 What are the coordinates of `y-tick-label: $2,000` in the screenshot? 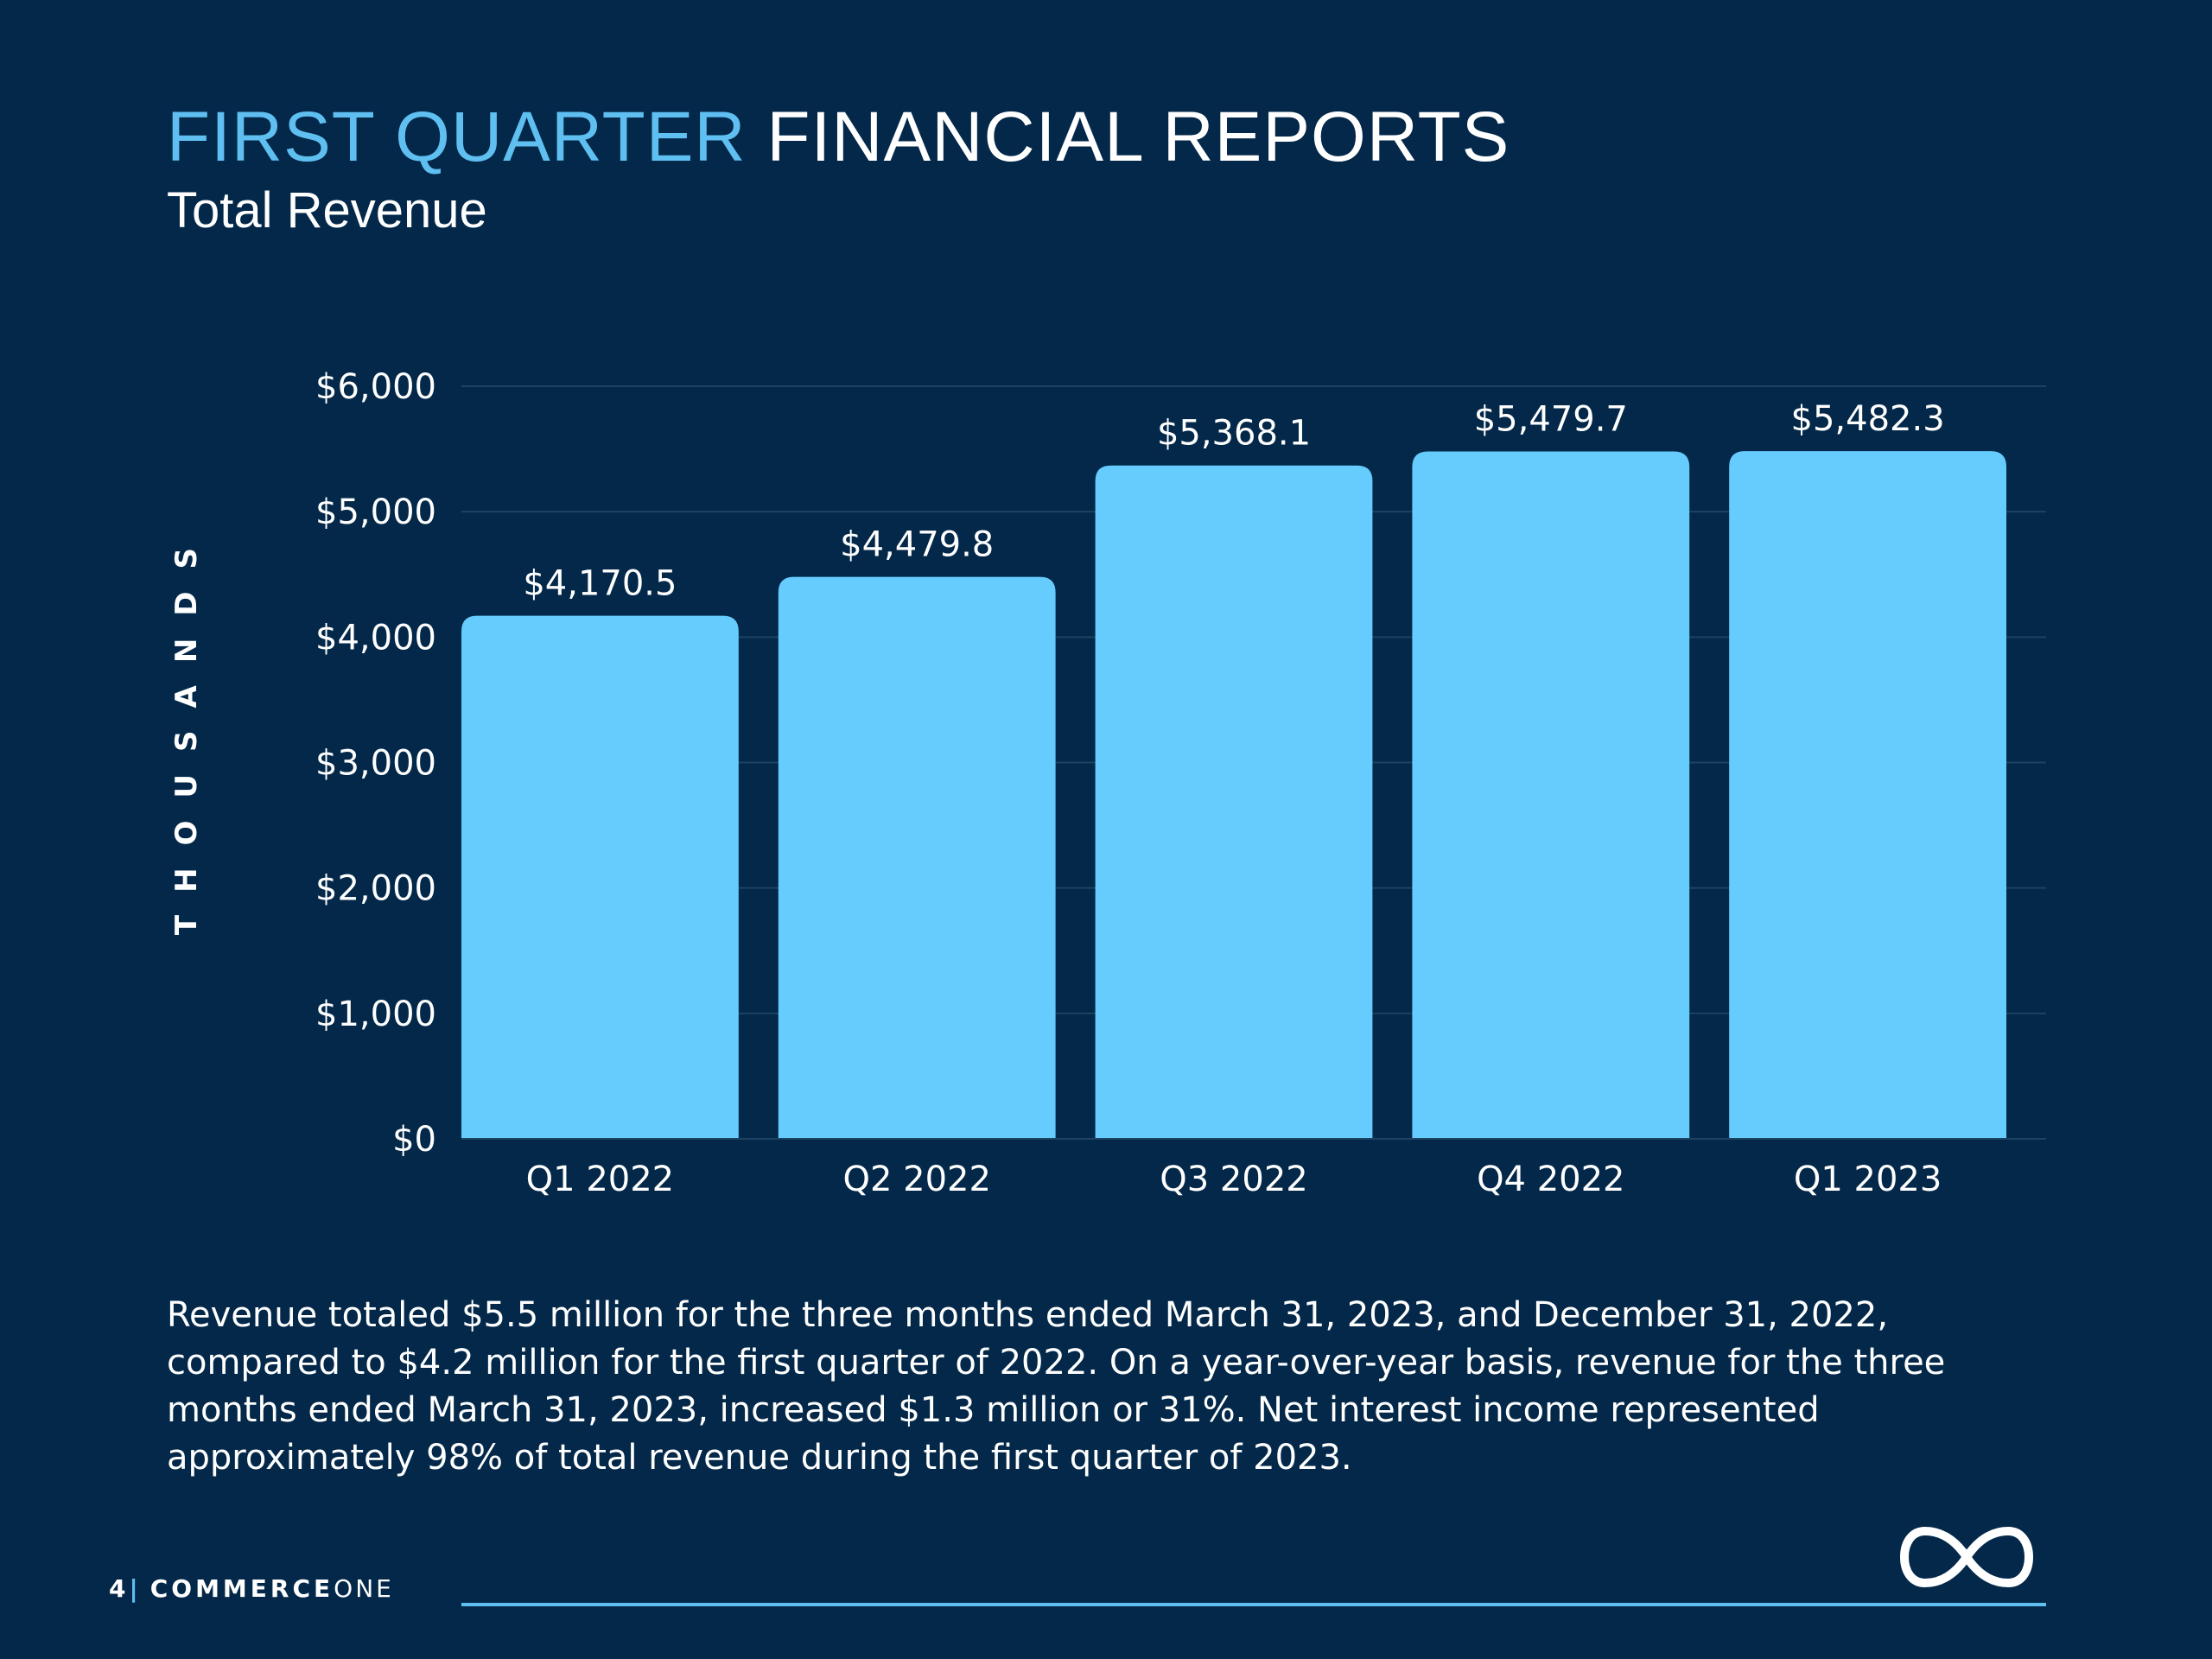 It's located at (375, 889).